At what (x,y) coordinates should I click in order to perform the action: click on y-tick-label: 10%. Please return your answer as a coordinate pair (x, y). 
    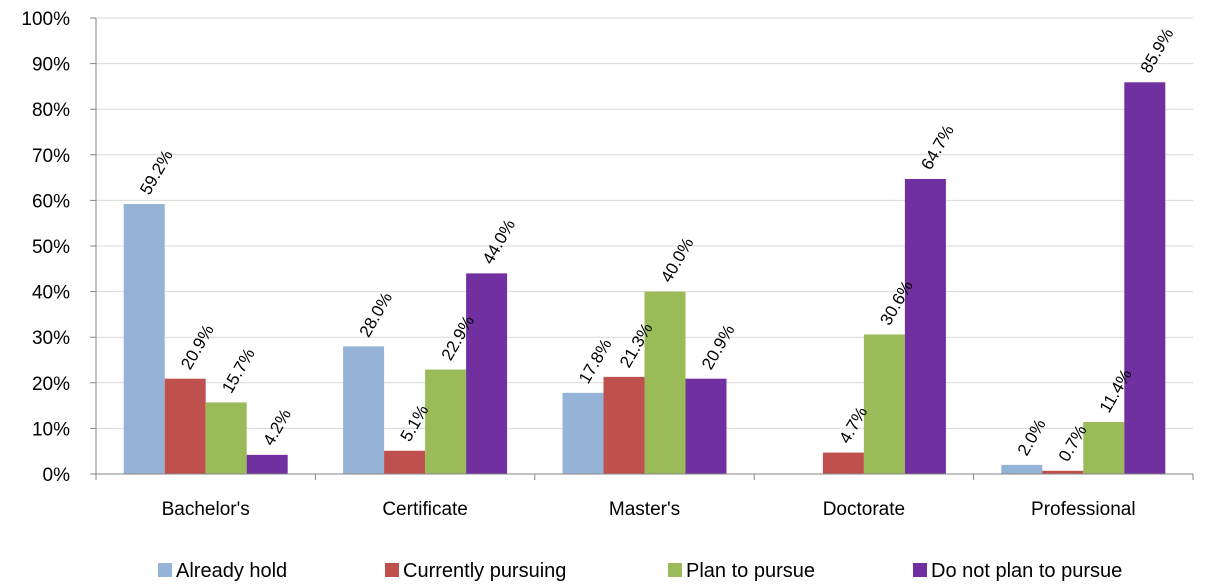
    Looking at the image, I should click on (51, 429).